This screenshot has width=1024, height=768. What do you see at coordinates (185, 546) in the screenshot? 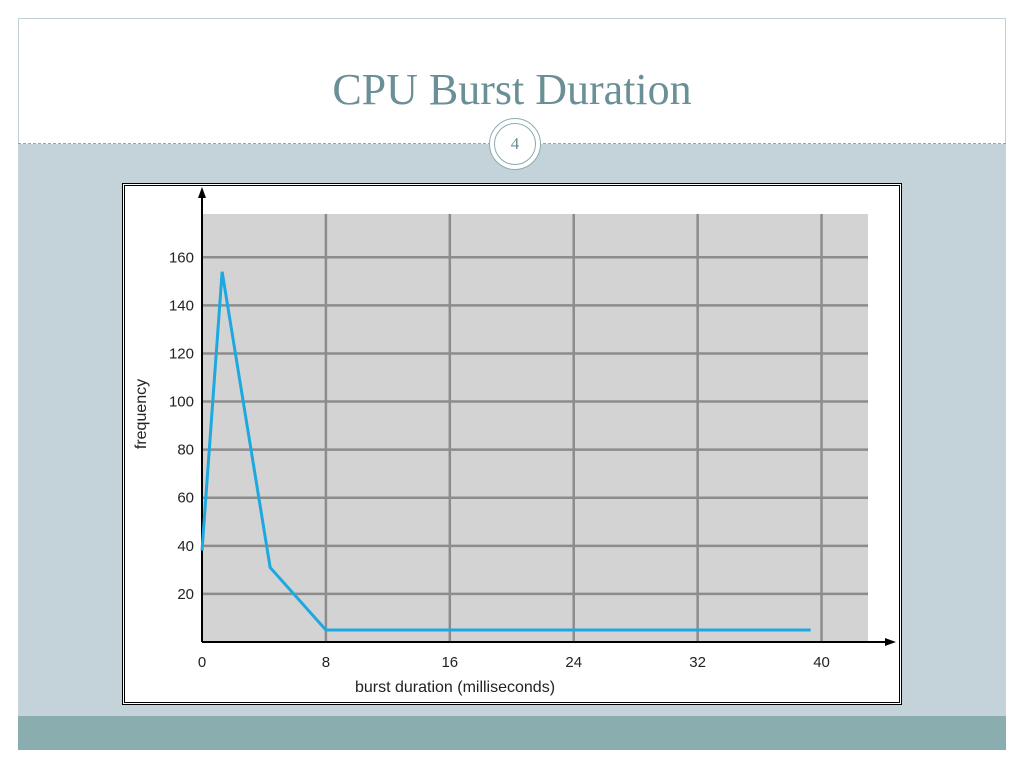
I see `y-tick-label: 40` at bounding box center [185, 546].